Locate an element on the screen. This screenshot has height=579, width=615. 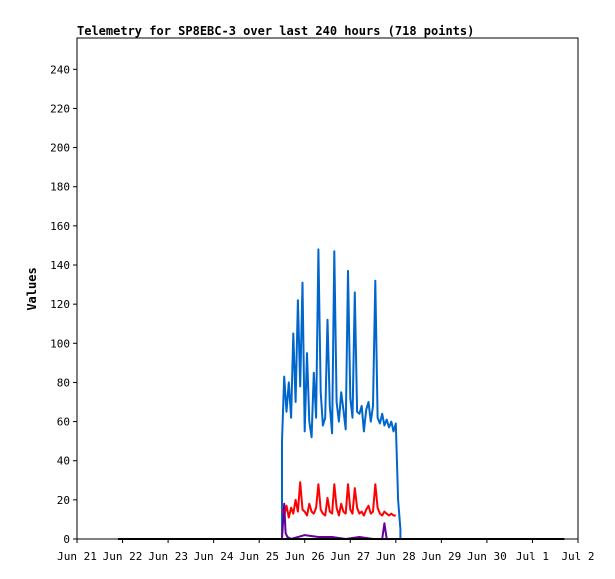
y-tick-label: 160 is located at coordinates (60, 226).